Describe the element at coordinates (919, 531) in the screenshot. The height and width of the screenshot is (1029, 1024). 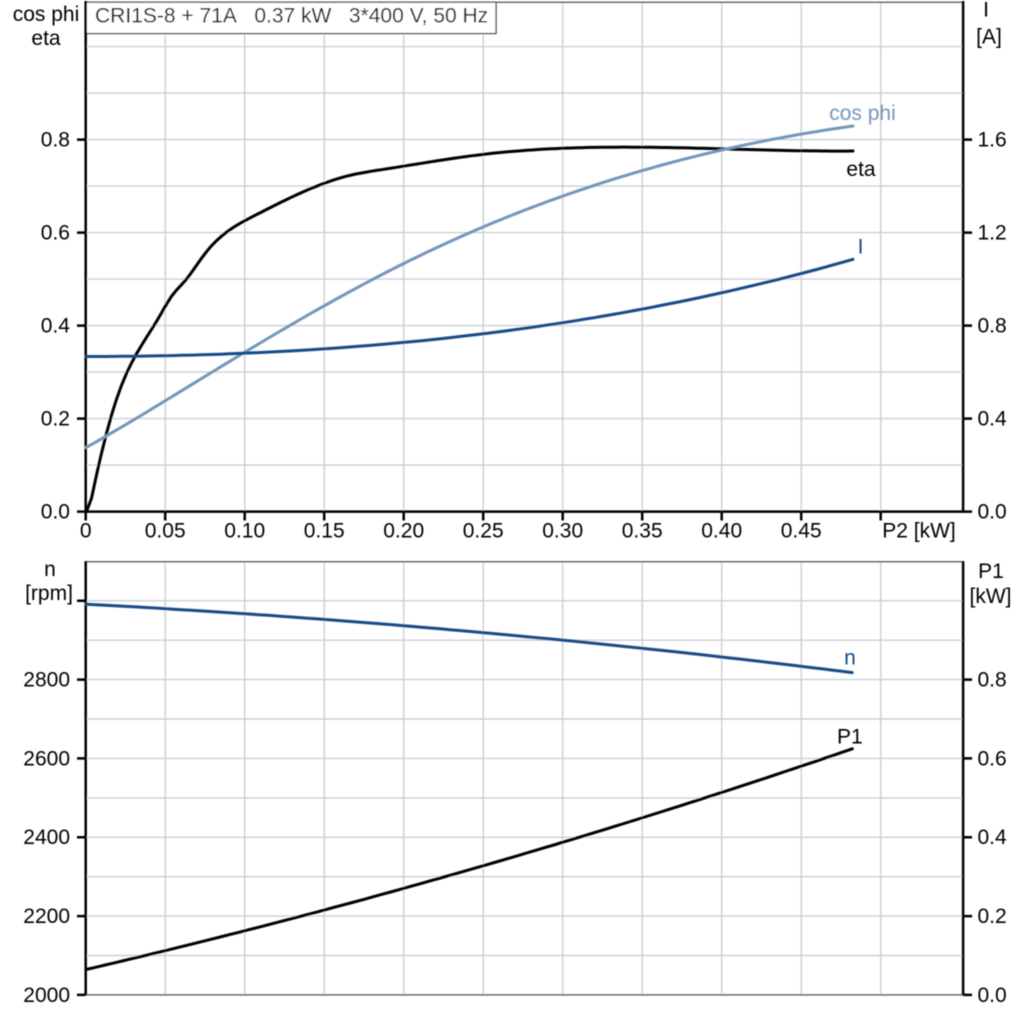
I see `svg-text: P2 [kW]` at that location.